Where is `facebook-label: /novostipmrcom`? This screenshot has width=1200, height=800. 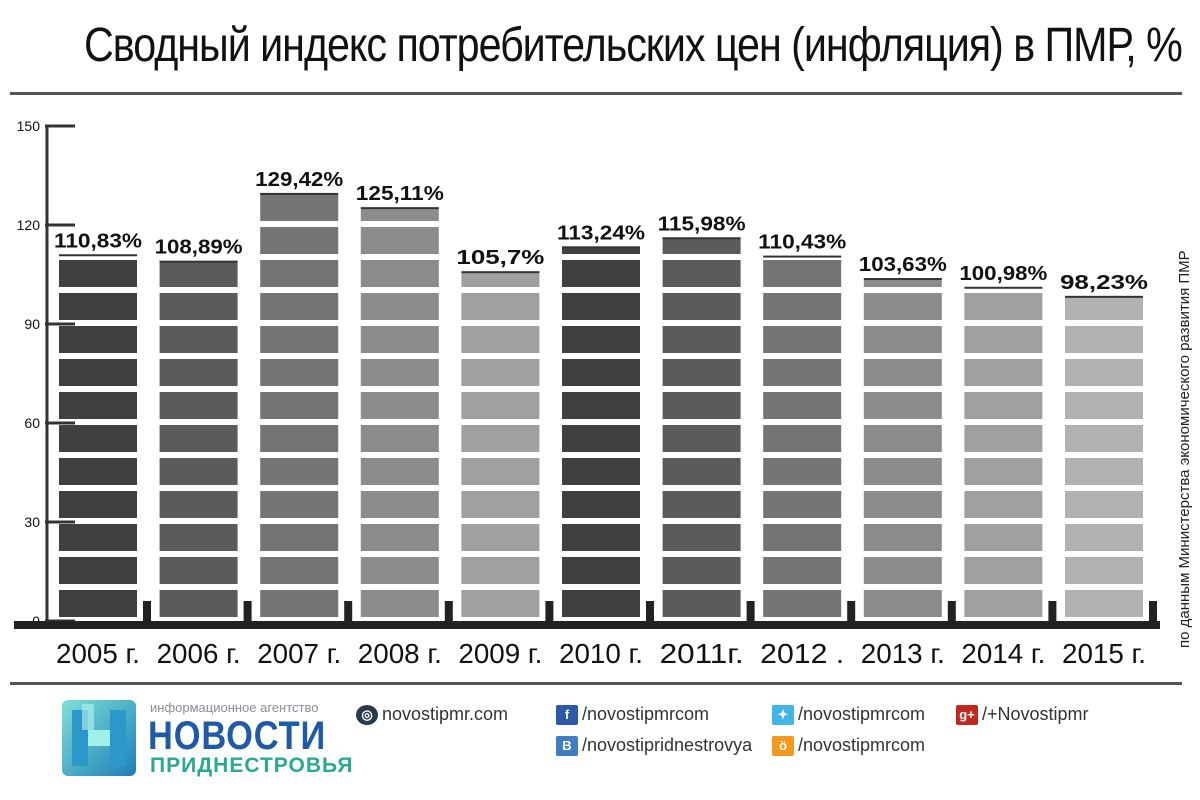 facebook-label: /novostipmrcom is located at coordinates (646, 714).